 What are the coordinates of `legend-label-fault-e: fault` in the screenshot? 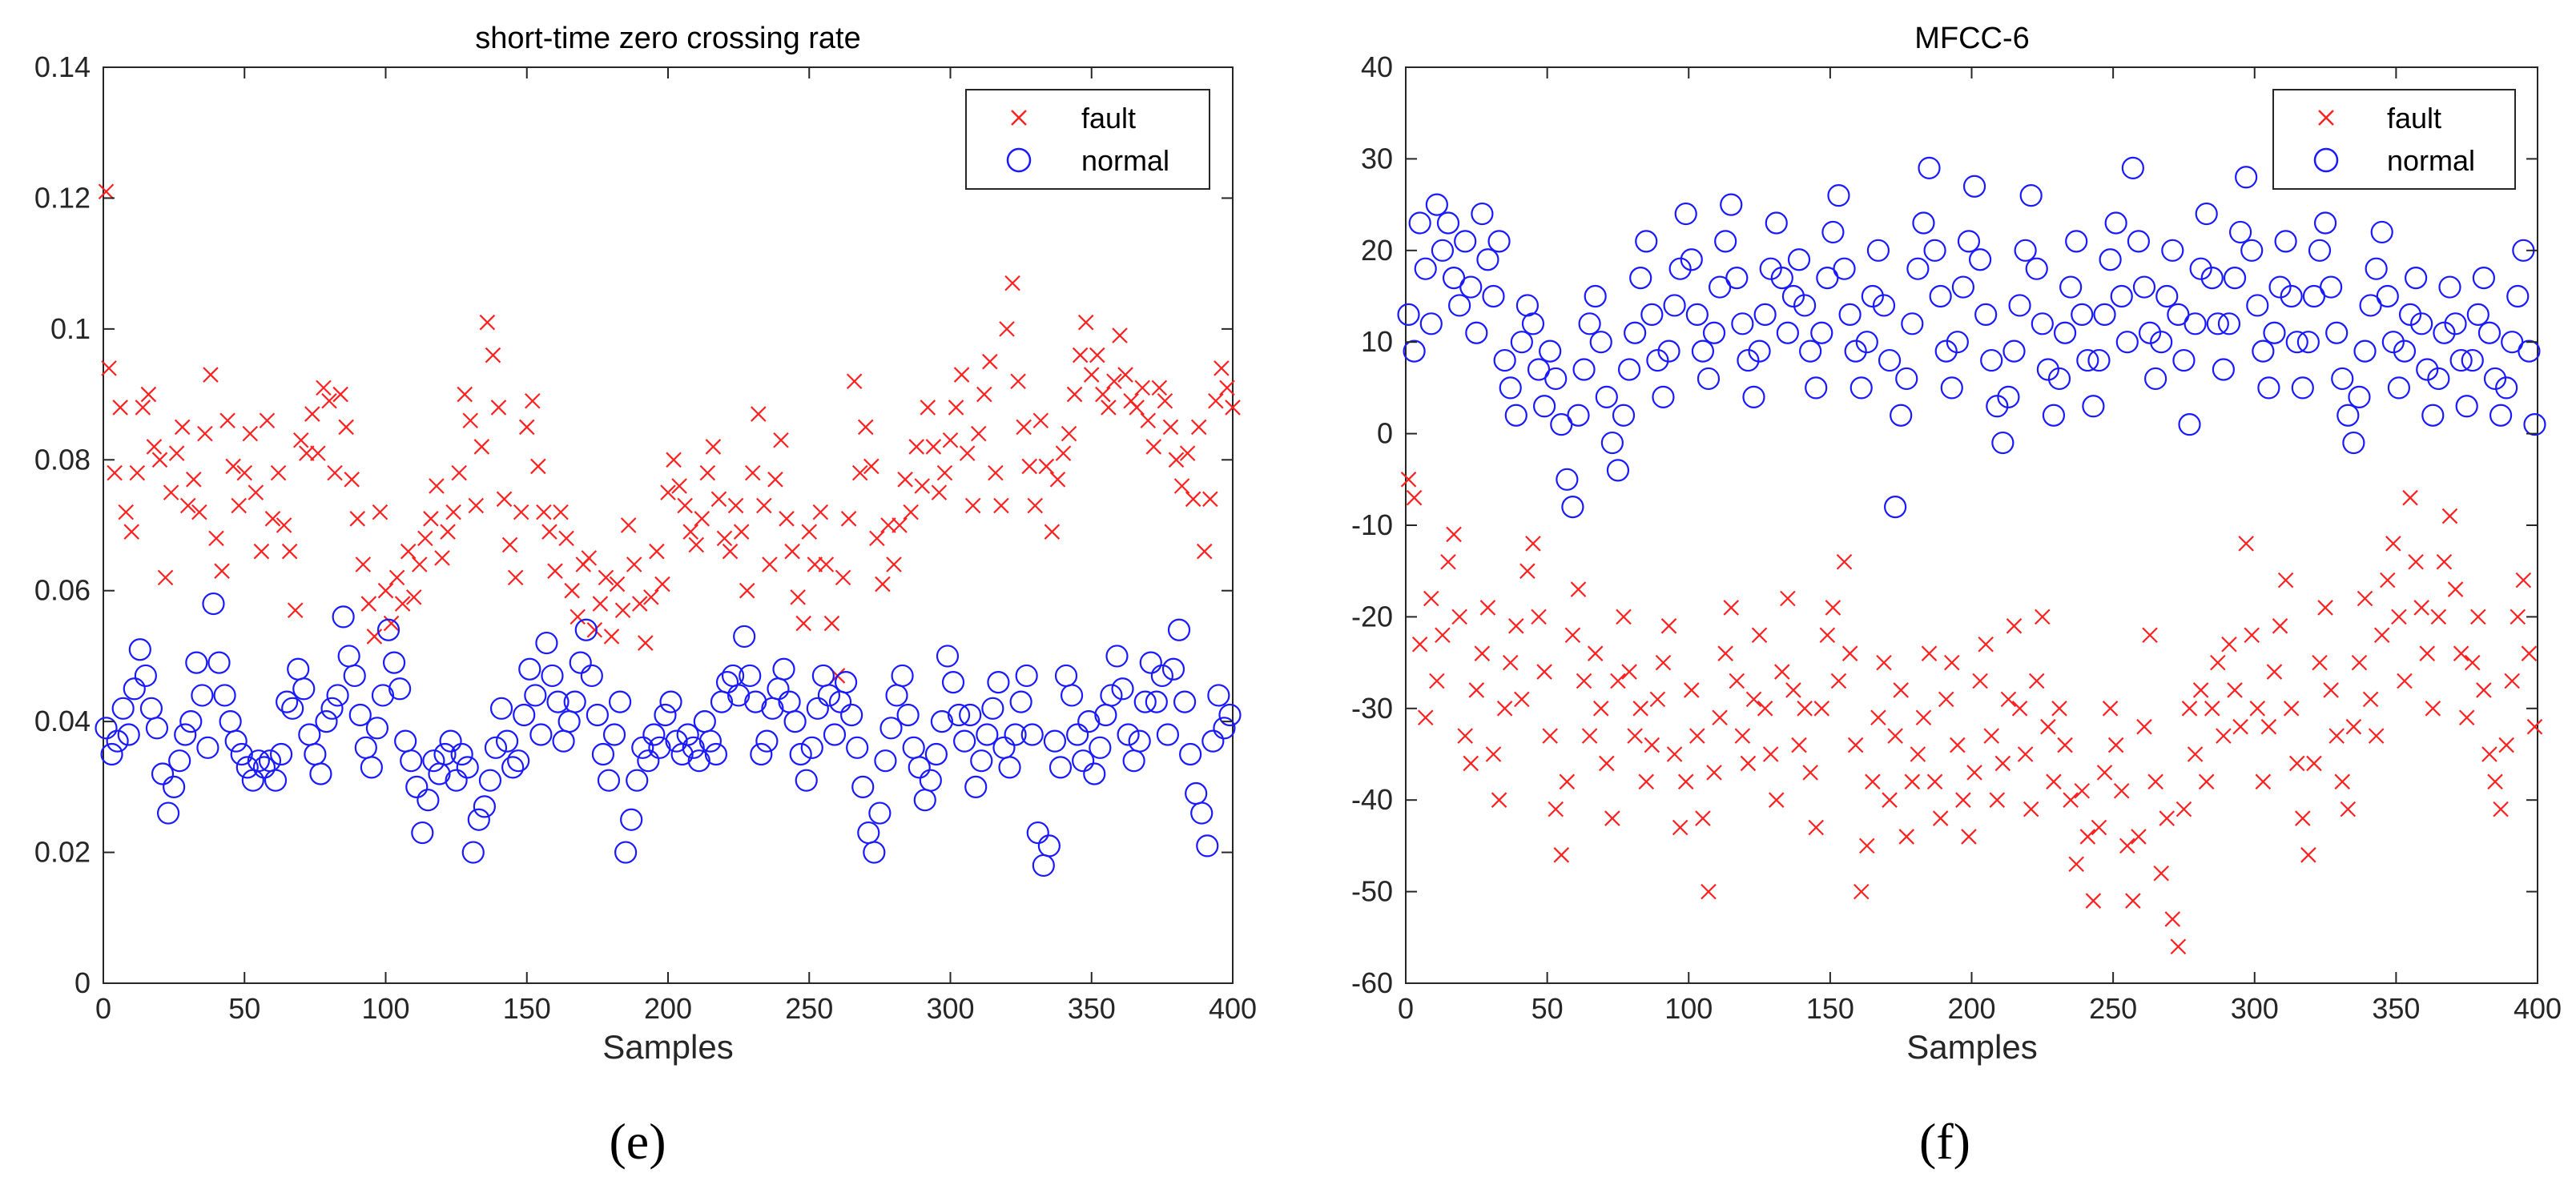 It's located at (1108, 118).